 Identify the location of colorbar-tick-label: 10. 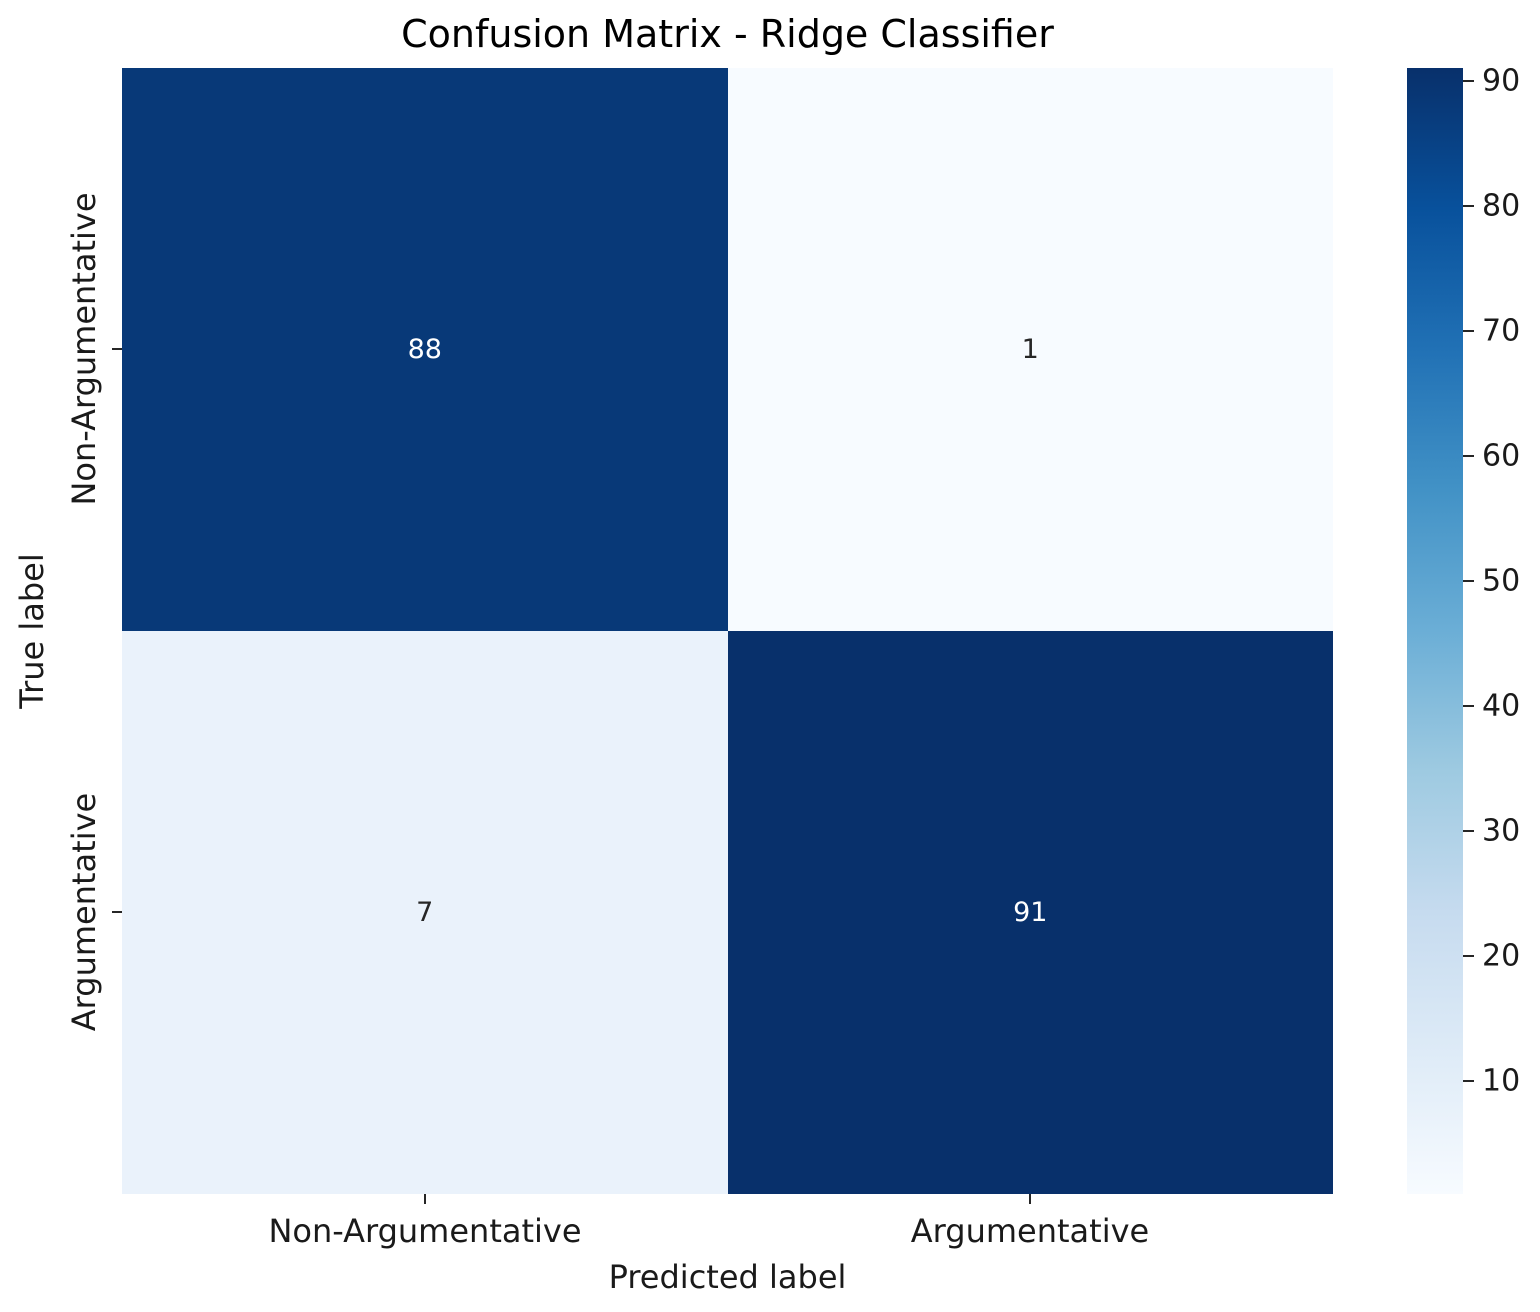
(1501, 1081).